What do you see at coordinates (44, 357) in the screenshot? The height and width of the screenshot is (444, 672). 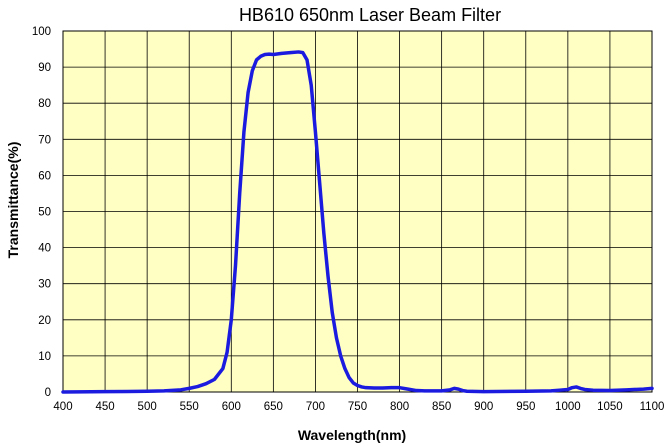 I see `y-tick-label: 10` at bounding box center [44, 357].